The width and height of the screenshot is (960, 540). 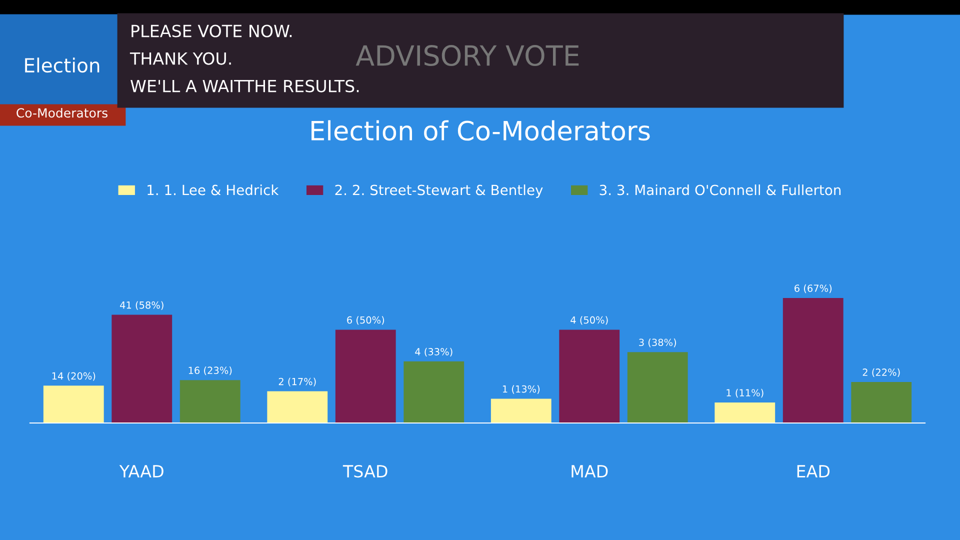 I want to click on legend-label: 2. 2. Street-Stewart & Bentley, so click(x=439, y=191).